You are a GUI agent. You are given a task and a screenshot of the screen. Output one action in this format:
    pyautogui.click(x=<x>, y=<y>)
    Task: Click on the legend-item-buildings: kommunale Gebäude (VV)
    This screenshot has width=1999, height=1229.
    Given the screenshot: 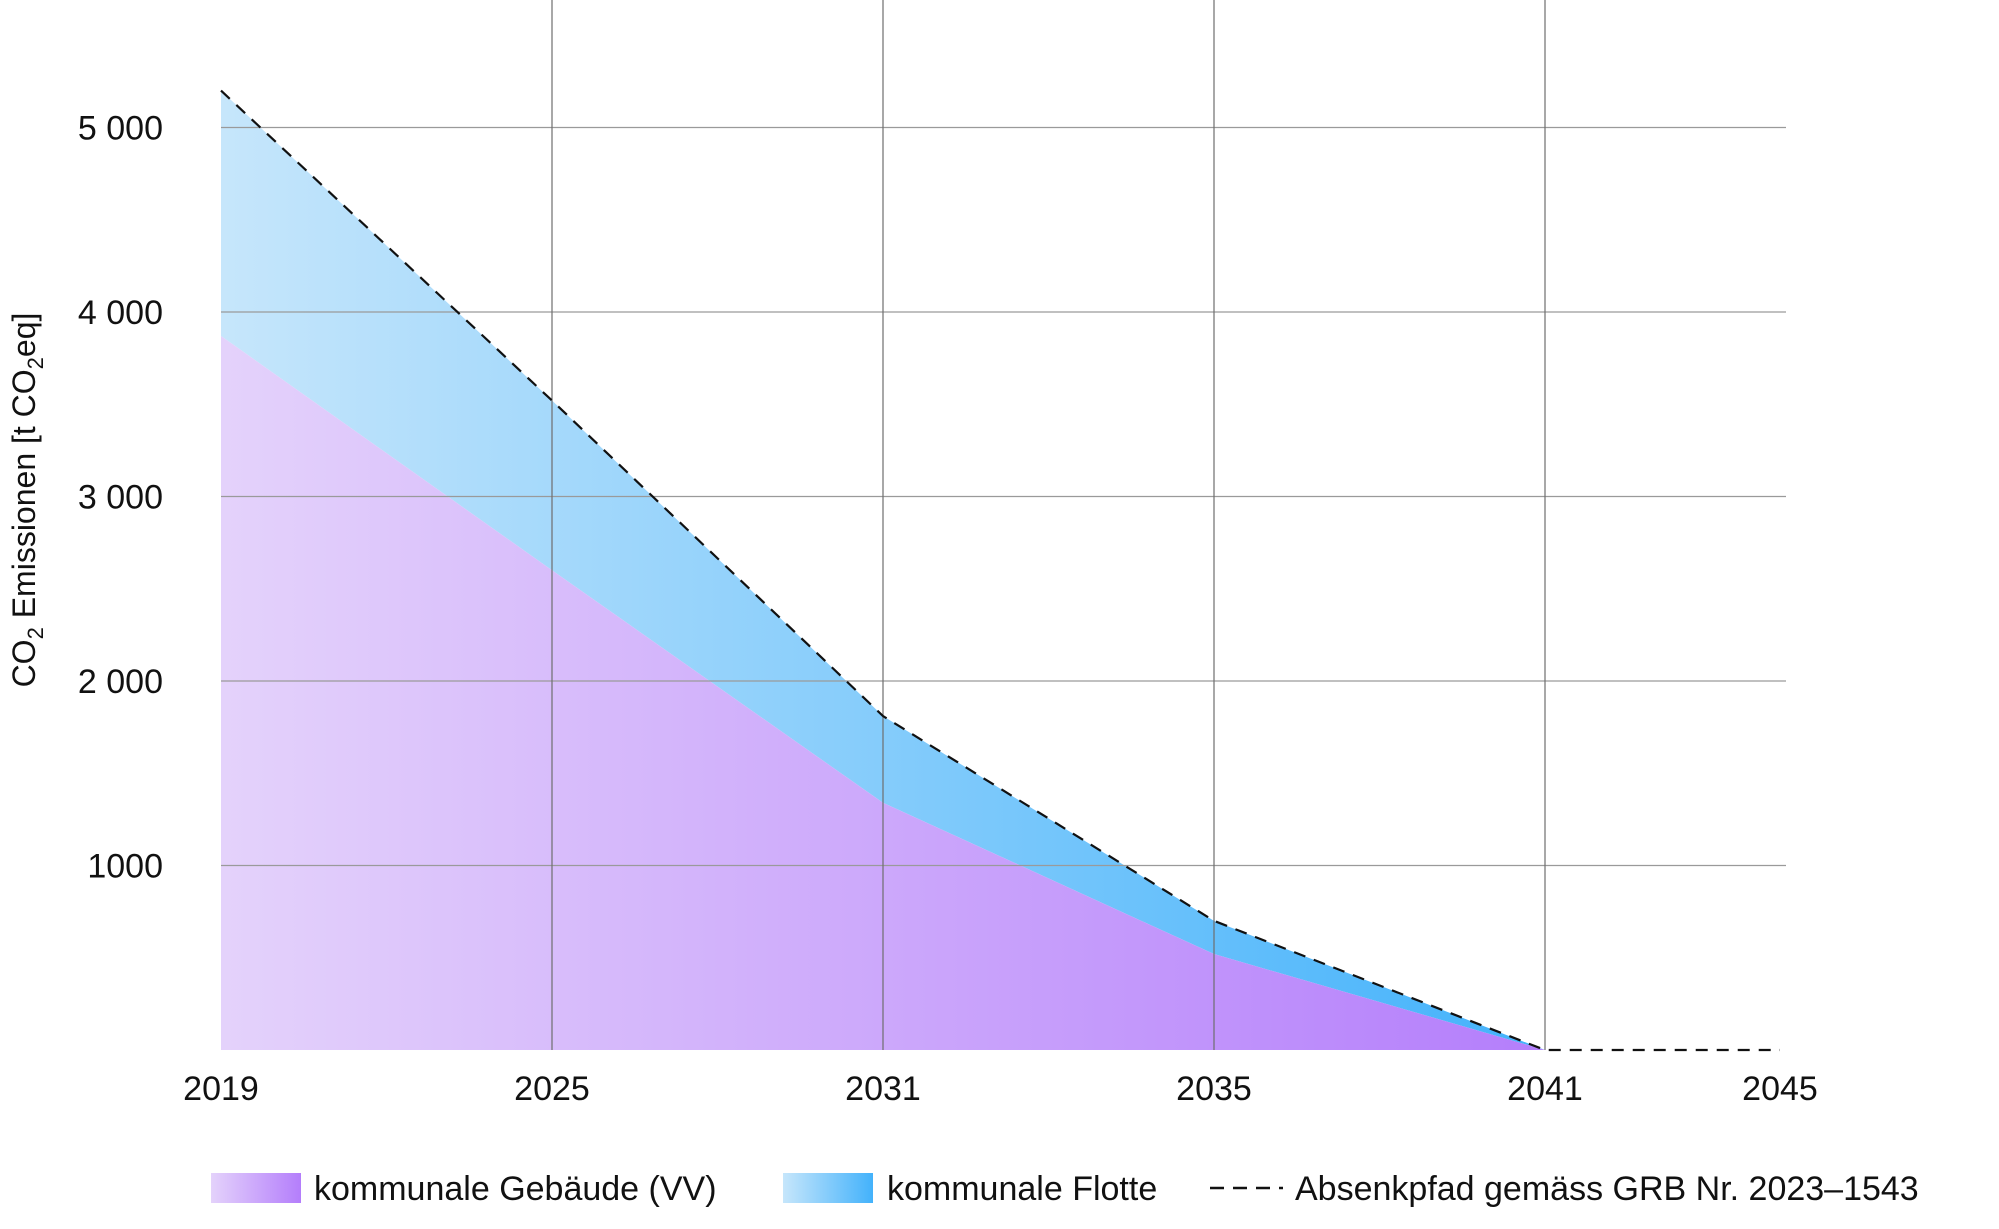 What is the action you would take?
    pyautogui.click(x=464, y=1189)
    